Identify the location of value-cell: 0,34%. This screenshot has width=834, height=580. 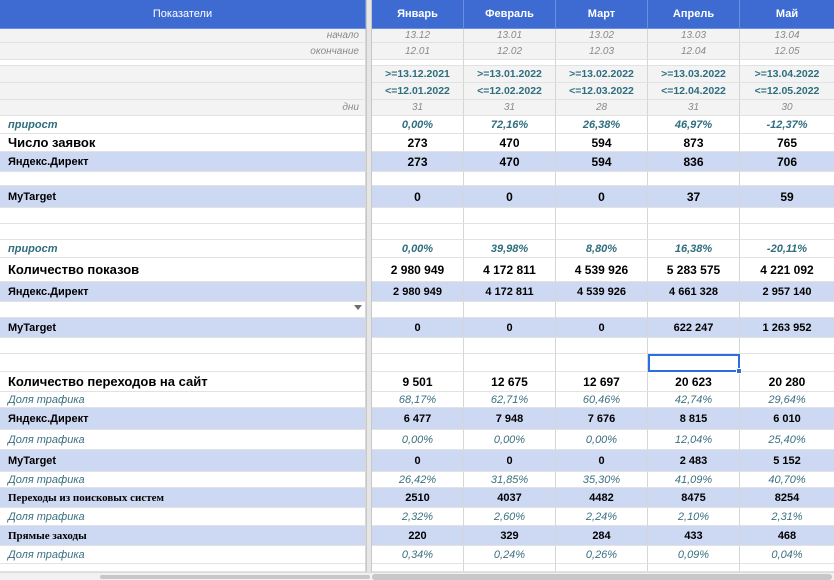
(418, 555).